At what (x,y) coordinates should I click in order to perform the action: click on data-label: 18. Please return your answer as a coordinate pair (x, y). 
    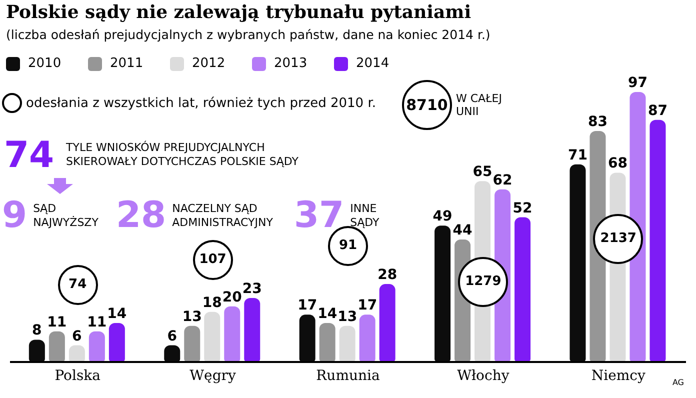
    Looking at the image, I should click on (212, 302).